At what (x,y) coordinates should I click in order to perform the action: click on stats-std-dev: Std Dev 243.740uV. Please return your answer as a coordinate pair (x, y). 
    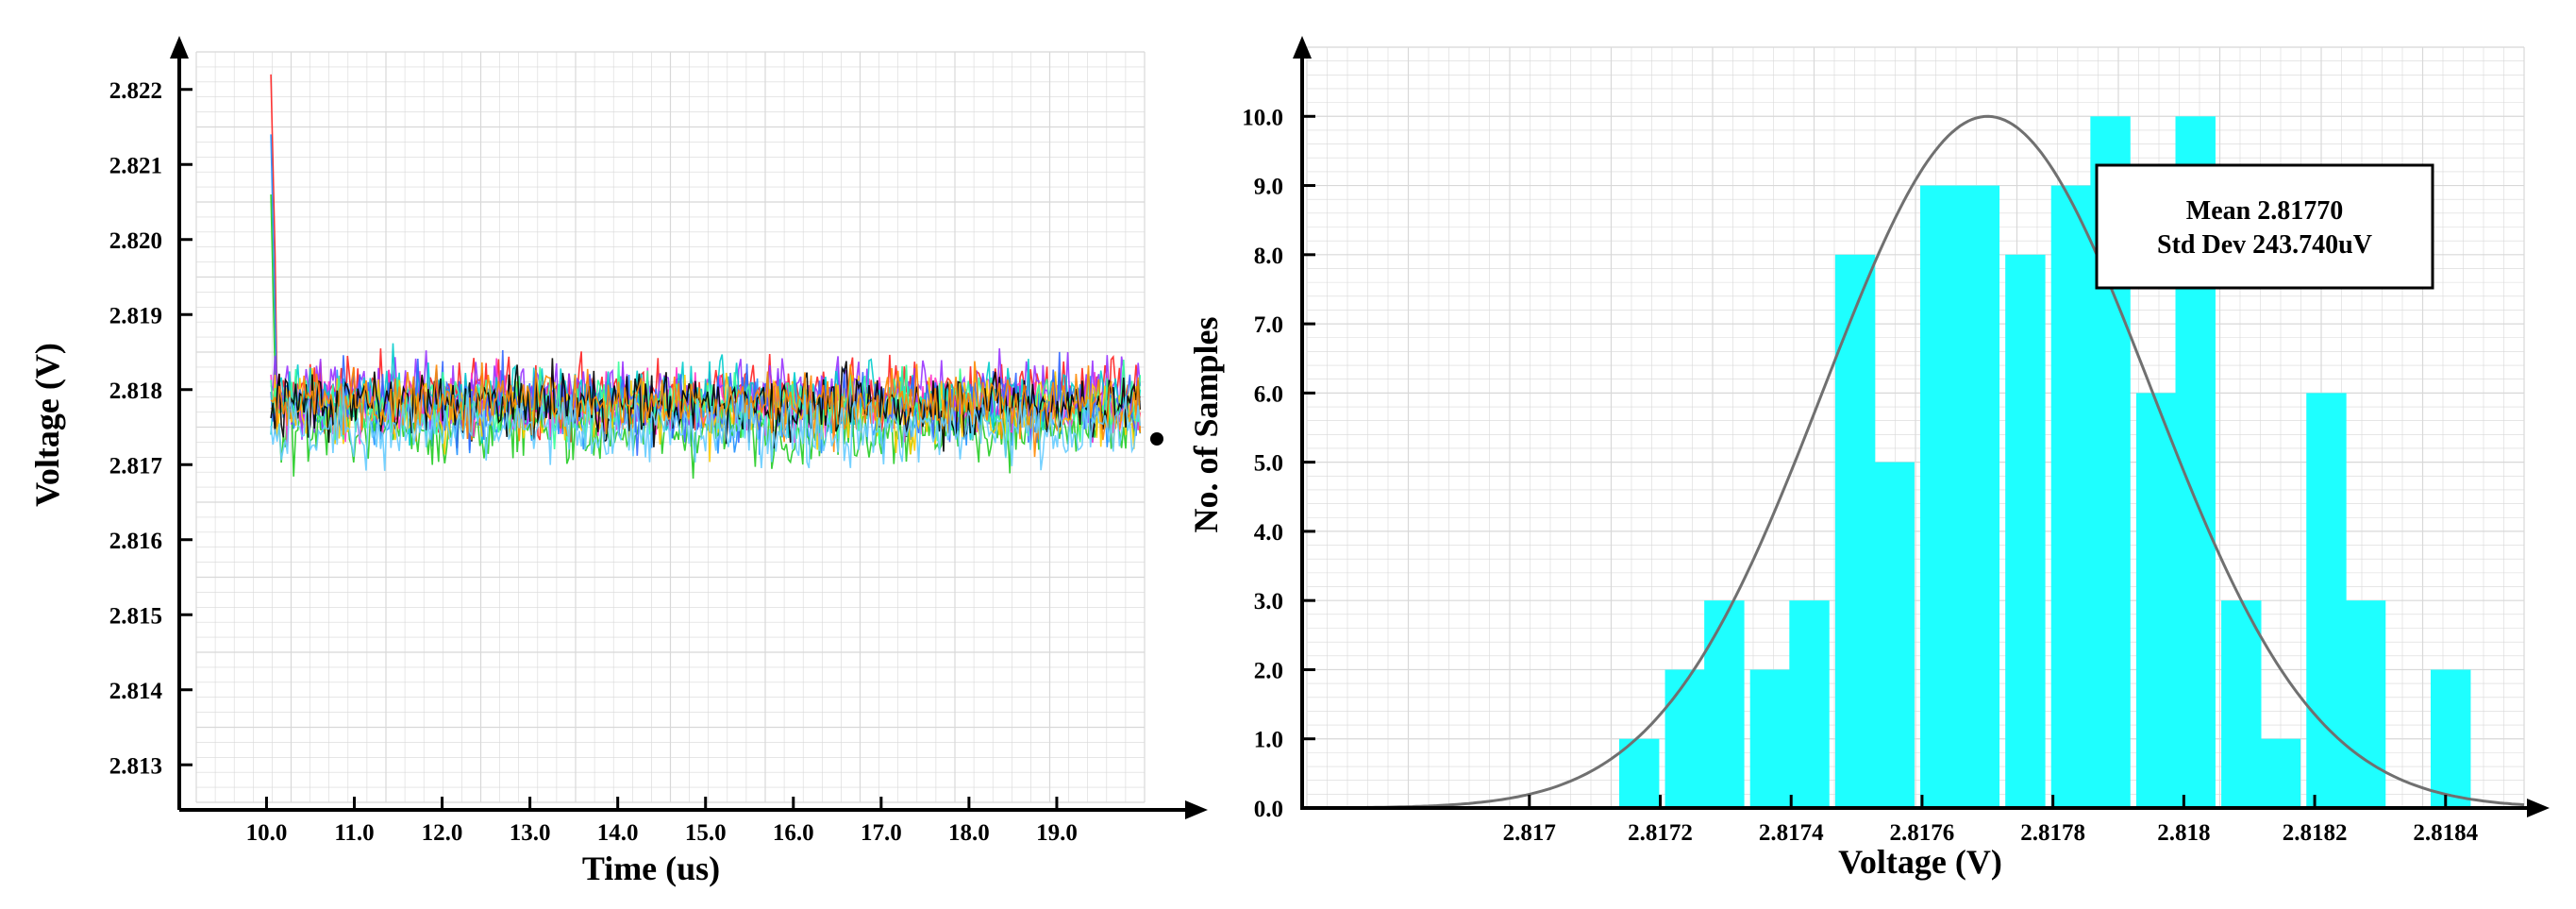
    Looking at the image, I should click on (2264, 245).